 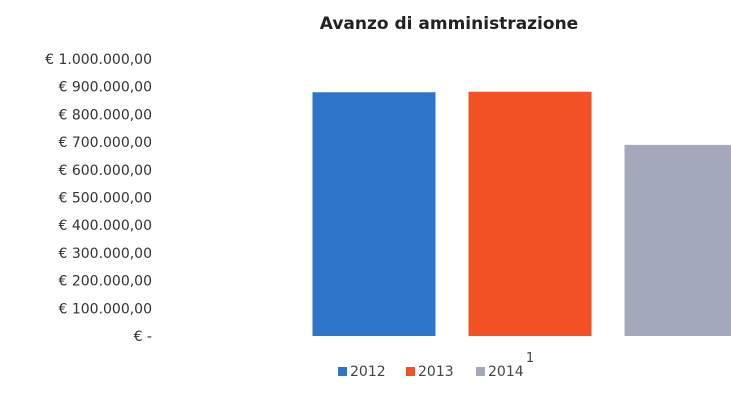 I want to click on legend-label: 2012, so click(x=368, y=372).